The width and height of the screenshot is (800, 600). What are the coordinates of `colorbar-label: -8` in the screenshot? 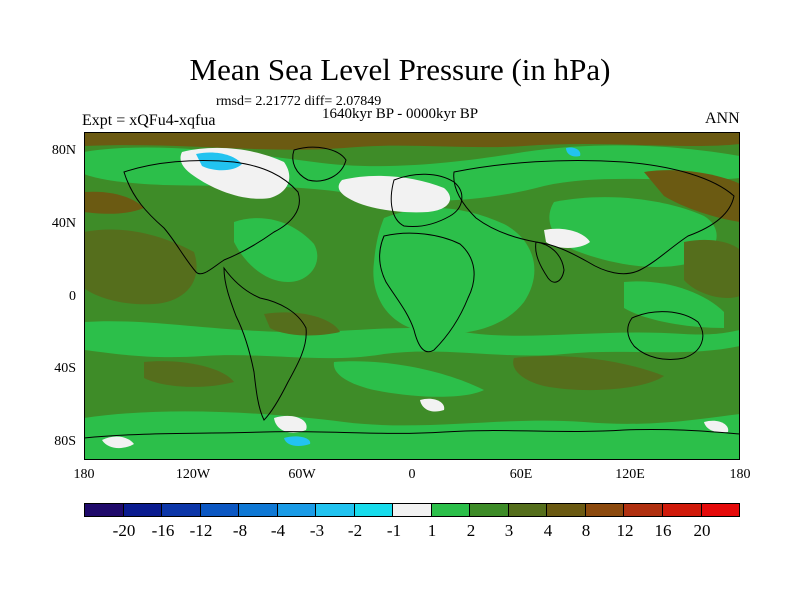 It's located at (240, 530).